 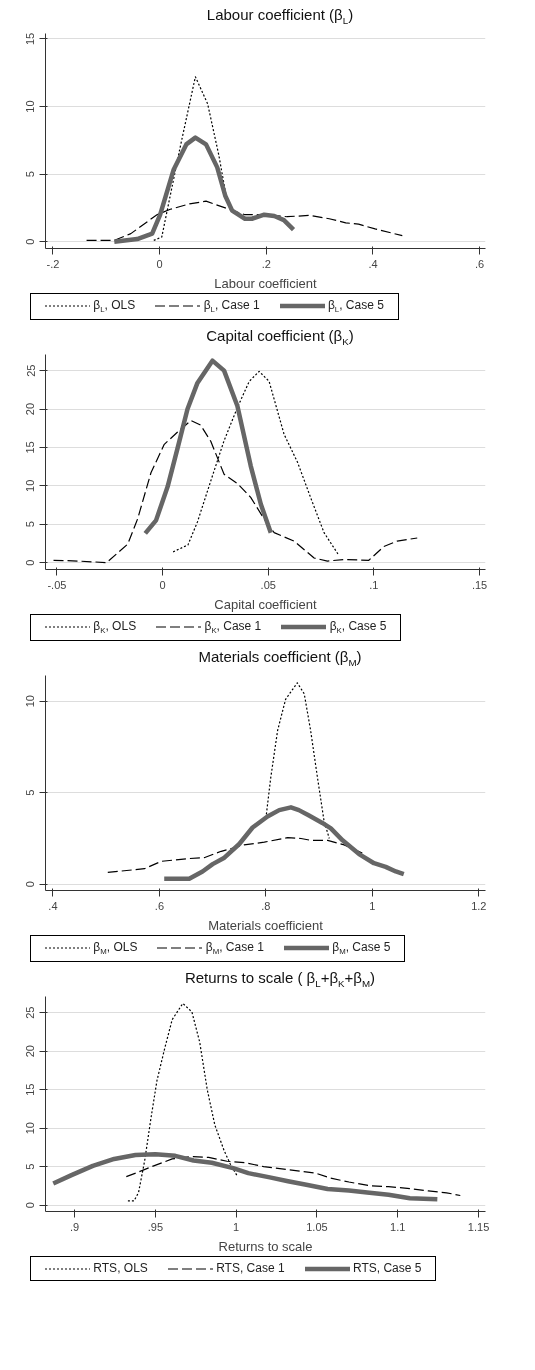 What do you see at coordinates (53, 263) in the screenshot?
I see `x-tick-label: -.2` at bounding box center [53, 263].